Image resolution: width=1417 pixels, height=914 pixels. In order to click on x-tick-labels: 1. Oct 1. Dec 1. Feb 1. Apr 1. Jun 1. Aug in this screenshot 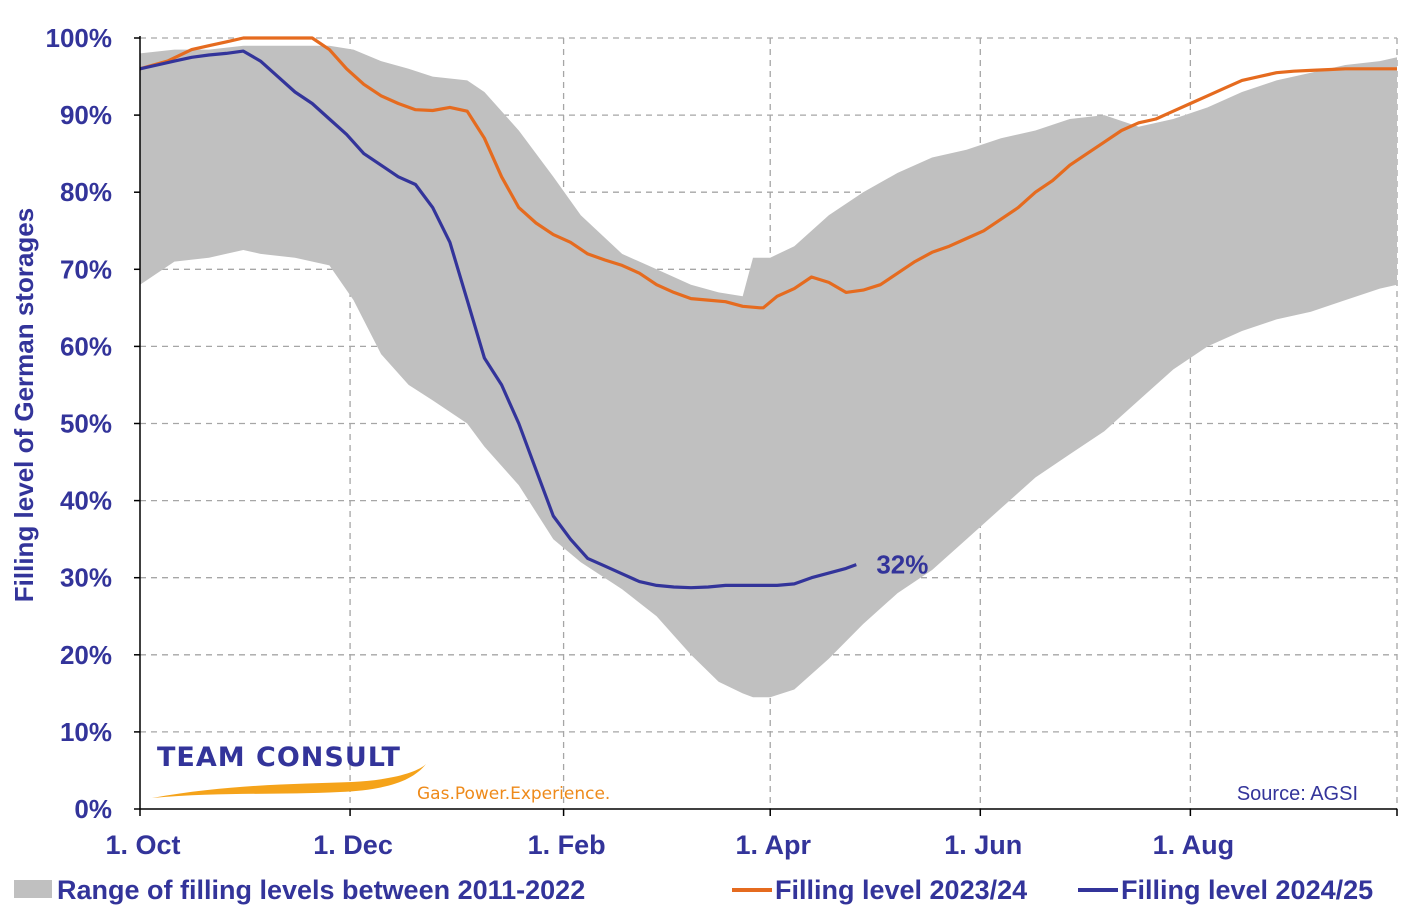, I will do `click(669, 845)`.